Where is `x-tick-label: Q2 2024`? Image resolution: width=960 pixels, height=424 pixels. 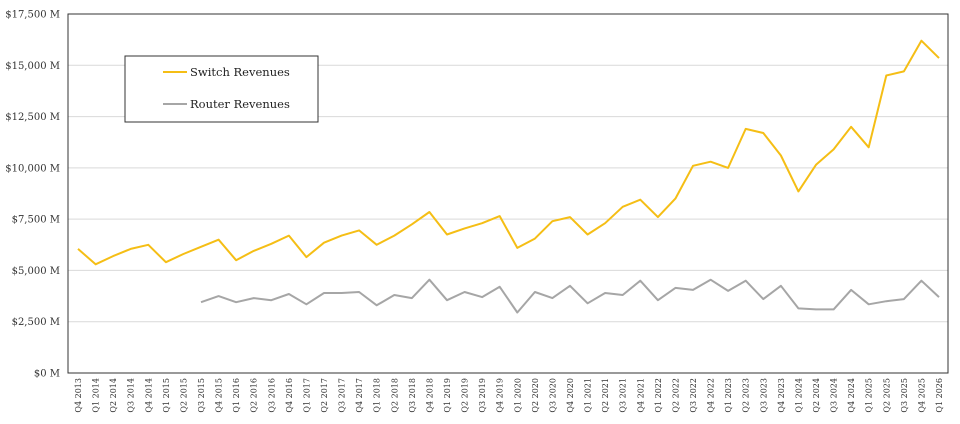 x-tick-label: Q2 2024 is located at coordinates (816, 395).